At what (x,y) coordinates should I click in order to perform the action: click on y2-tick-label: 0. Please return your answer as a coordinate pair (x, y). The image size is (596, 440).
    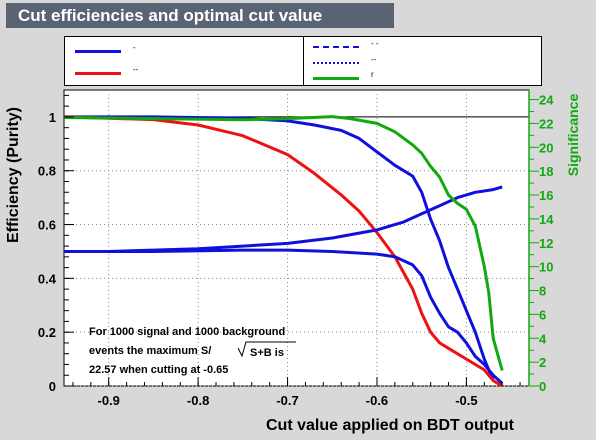
    Looking at the image, I should click on (542, 386).